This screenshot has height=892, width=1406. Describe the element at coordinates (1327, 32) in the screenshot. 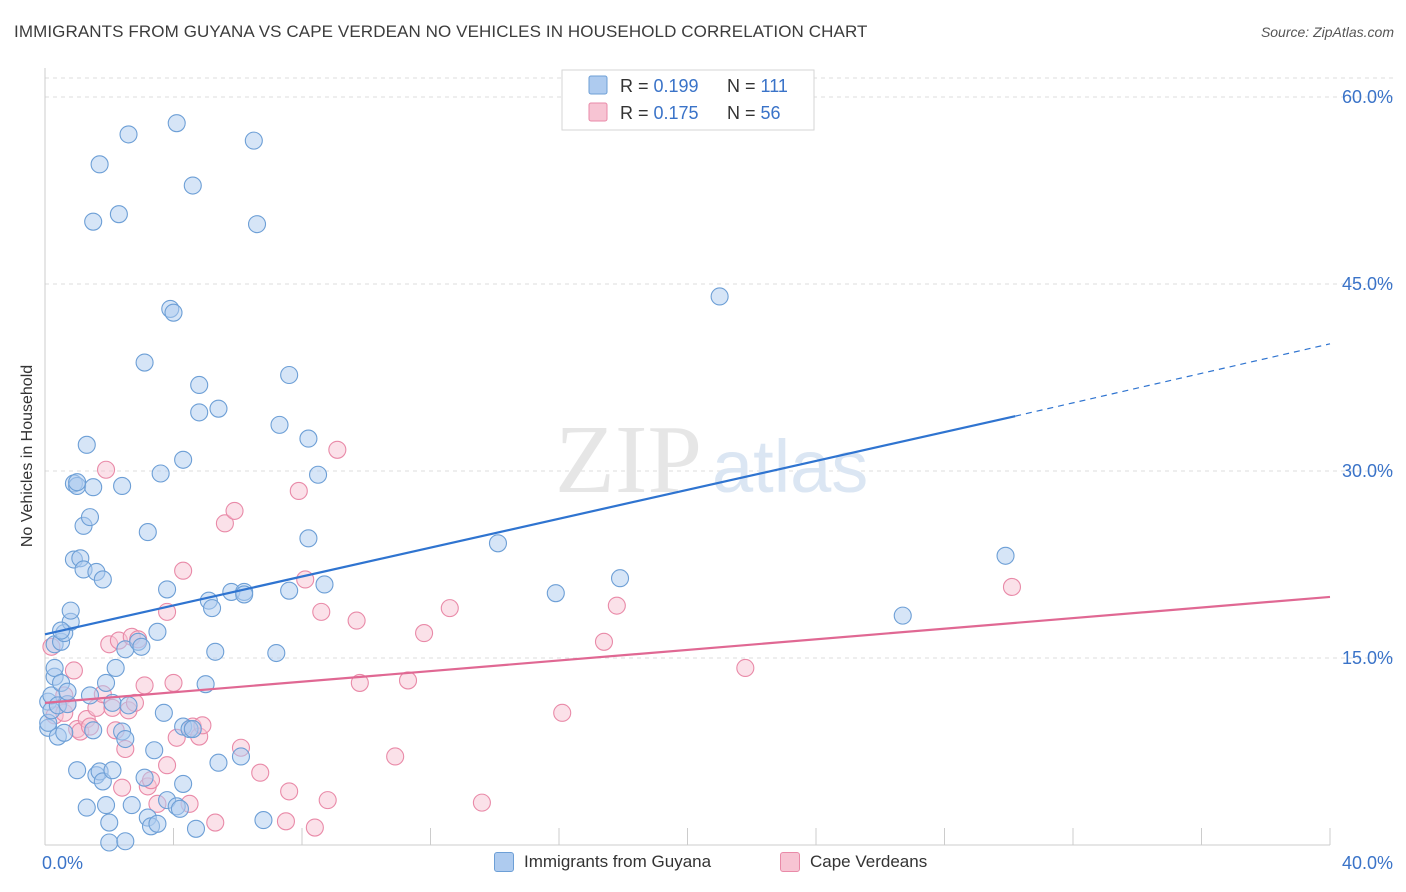

I see `source-label: Source: ZipAtlas.com` at that location.